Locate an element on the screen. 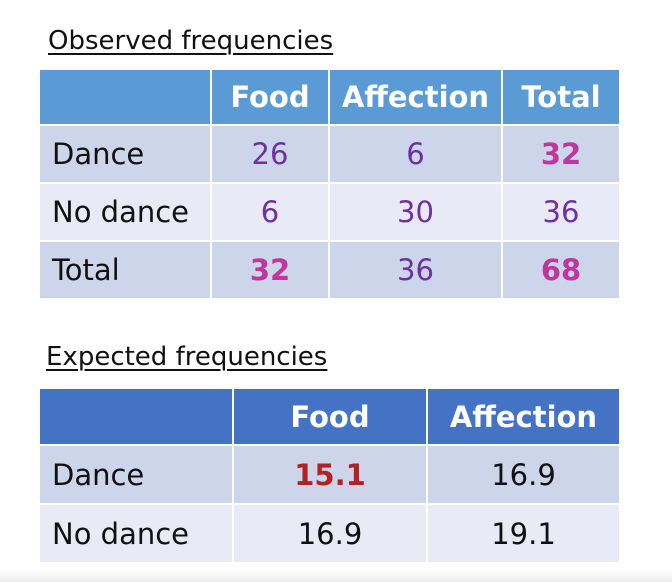  table-header-row: Food Affection Total is located at coordinates (329, 97).